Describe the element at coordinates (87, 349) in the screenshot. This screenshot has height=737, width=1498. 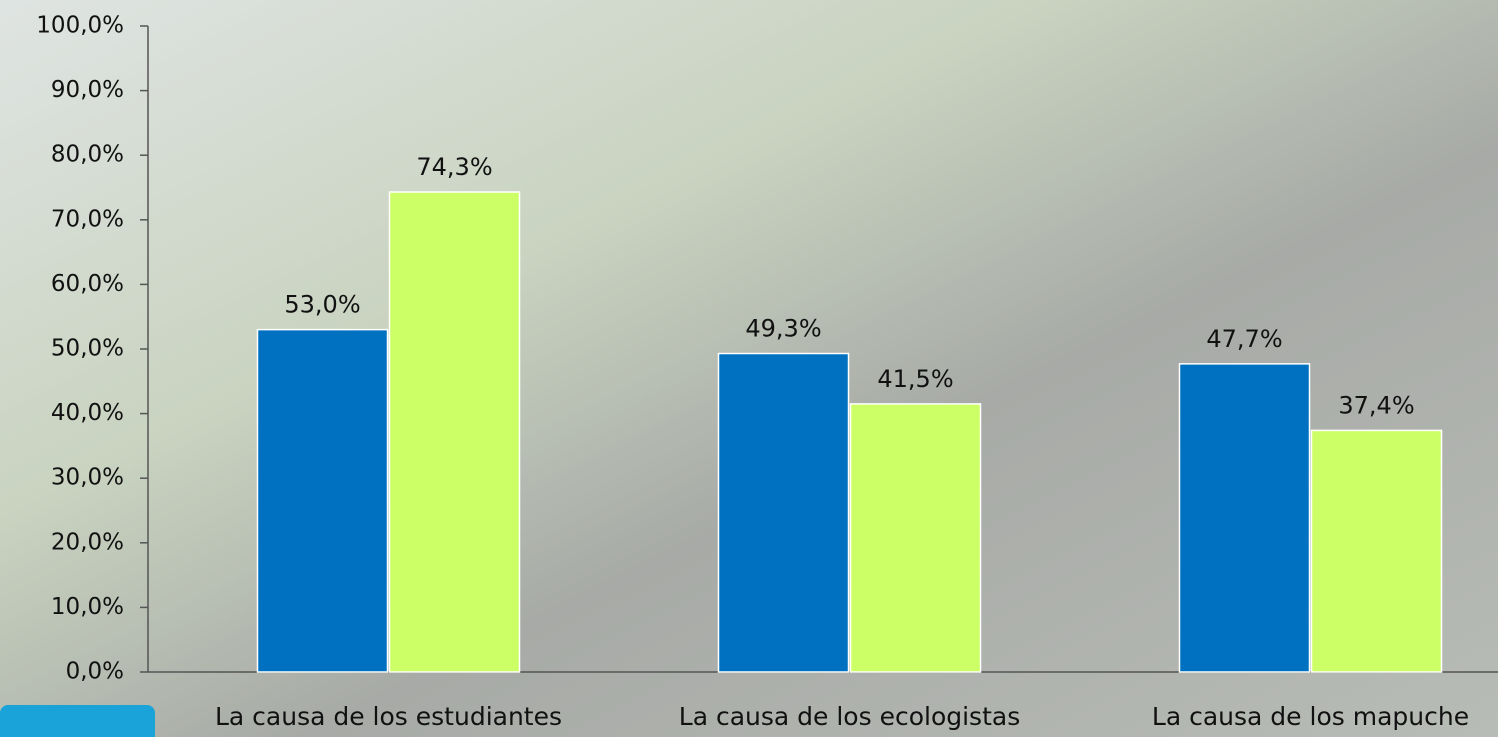
I see `y-tick-label: 50,0%` at that location.